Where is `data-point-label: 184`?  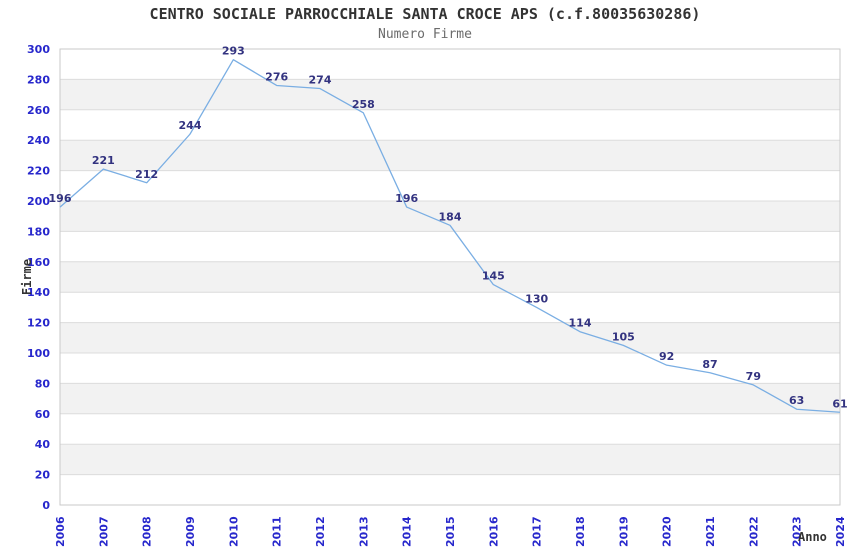 data-point-label: 184 is located at coordinates (450, 216).